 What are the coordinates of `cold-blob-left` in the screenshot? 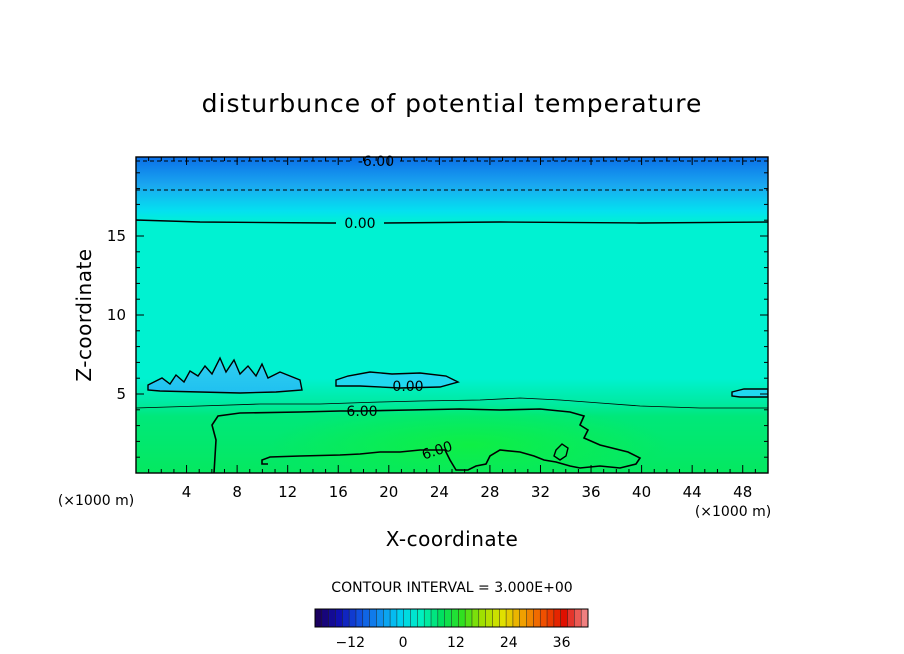 It's located at (225, 375).